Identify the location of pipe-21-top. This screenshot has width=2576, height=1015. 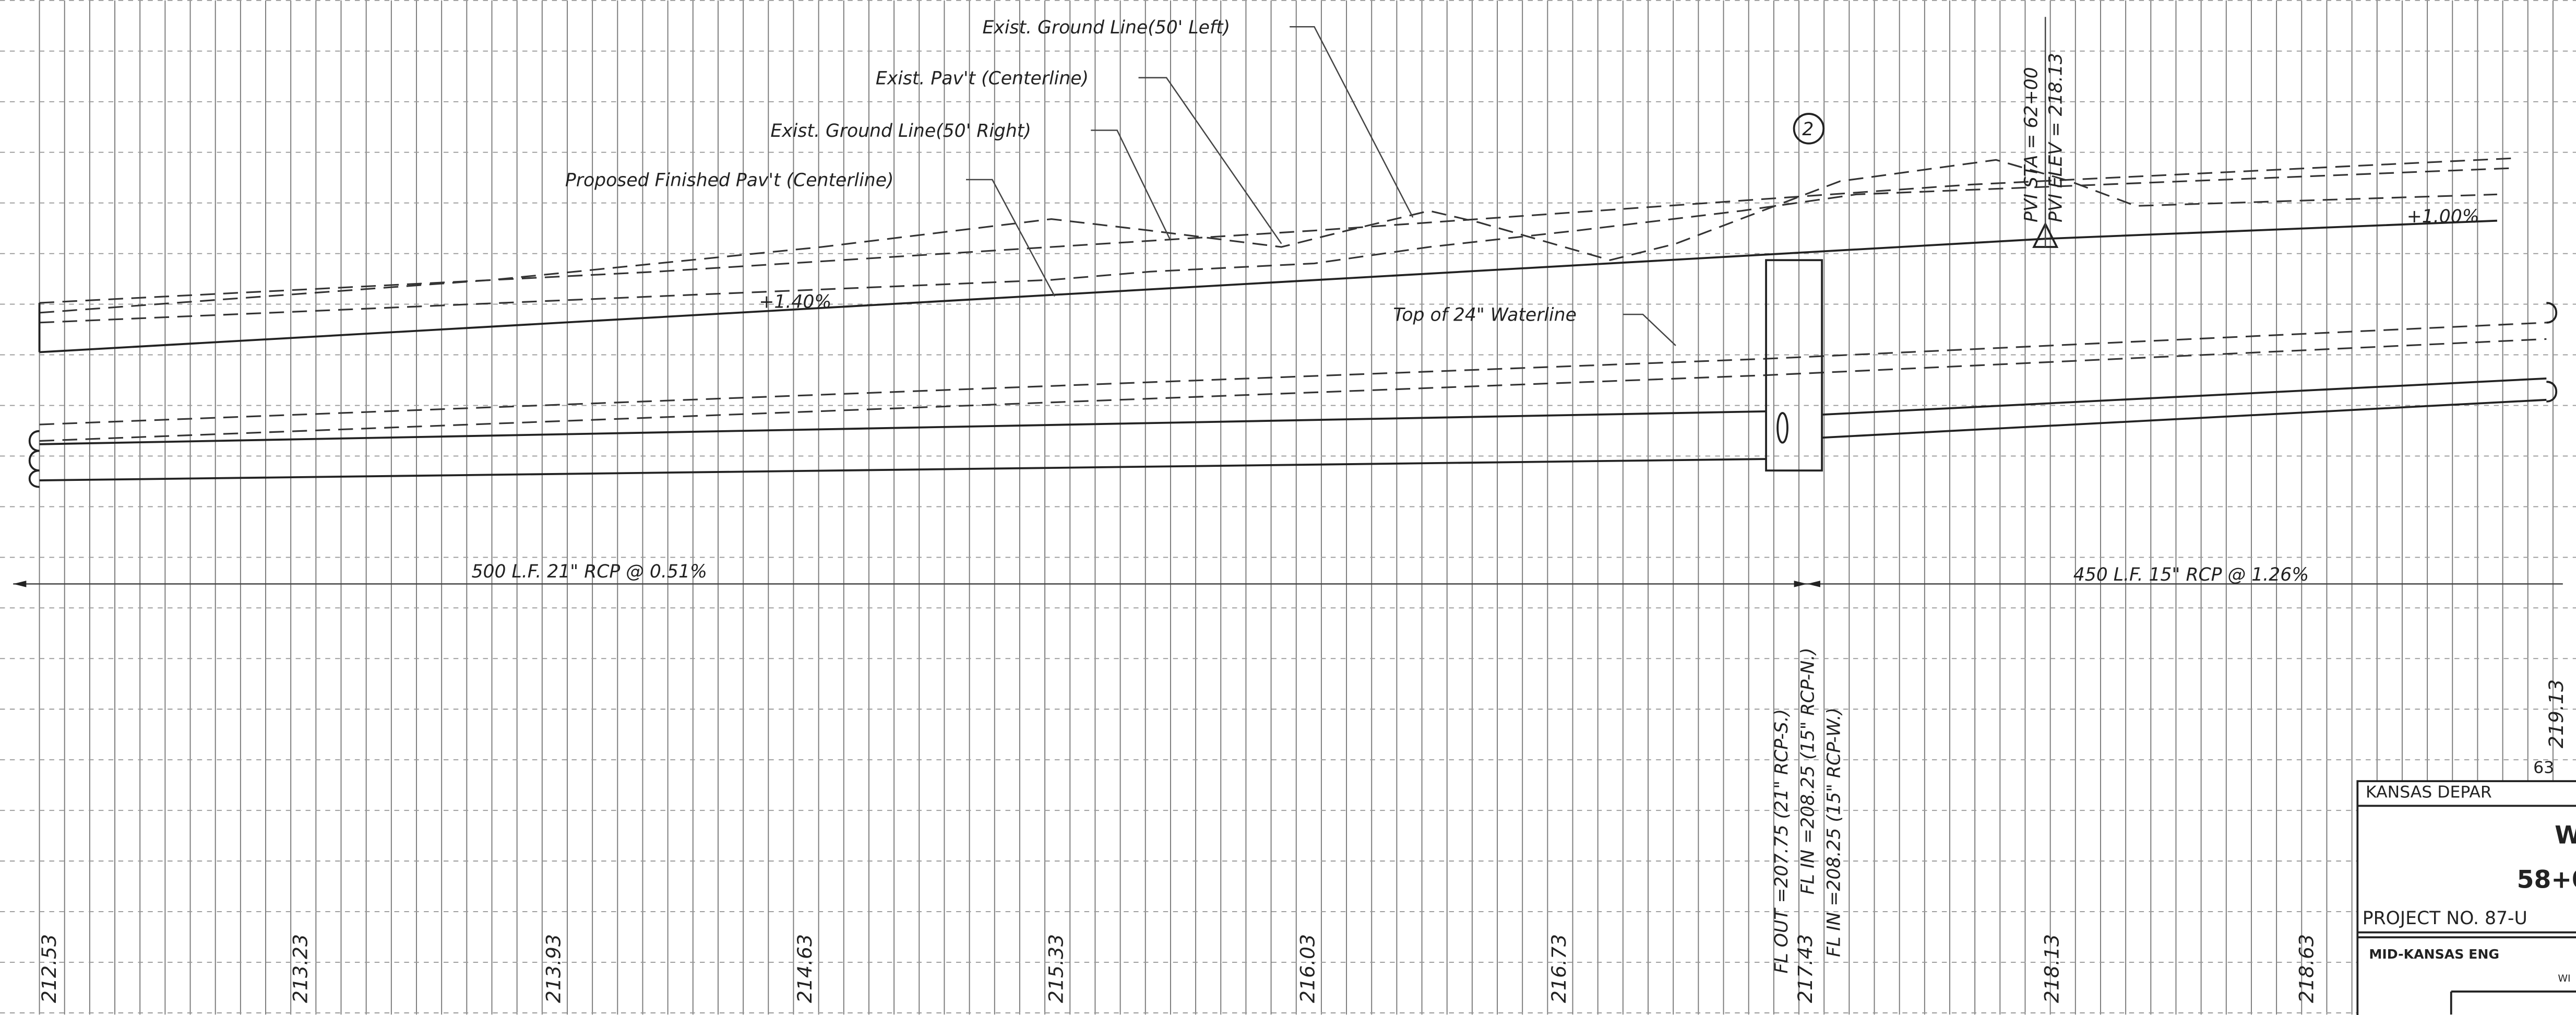
(903, 427).